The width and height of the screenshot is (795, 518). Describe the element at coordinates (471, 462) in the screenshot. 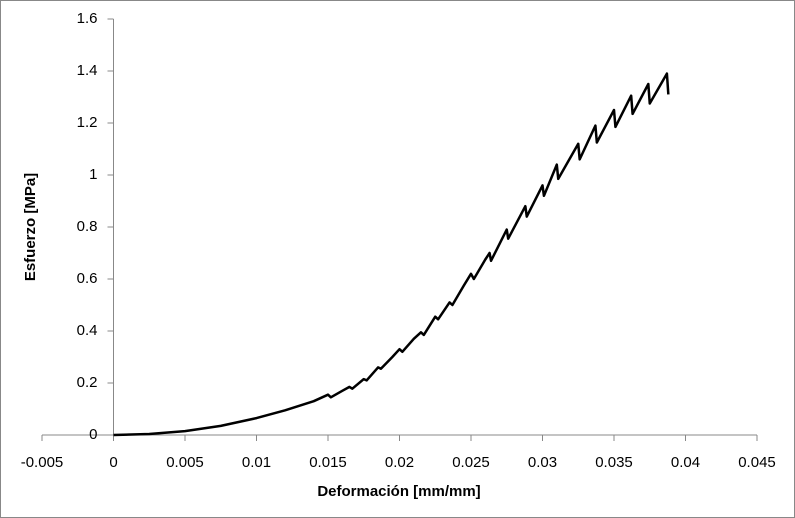

I see `x-tick-label: 0.025` at that location.